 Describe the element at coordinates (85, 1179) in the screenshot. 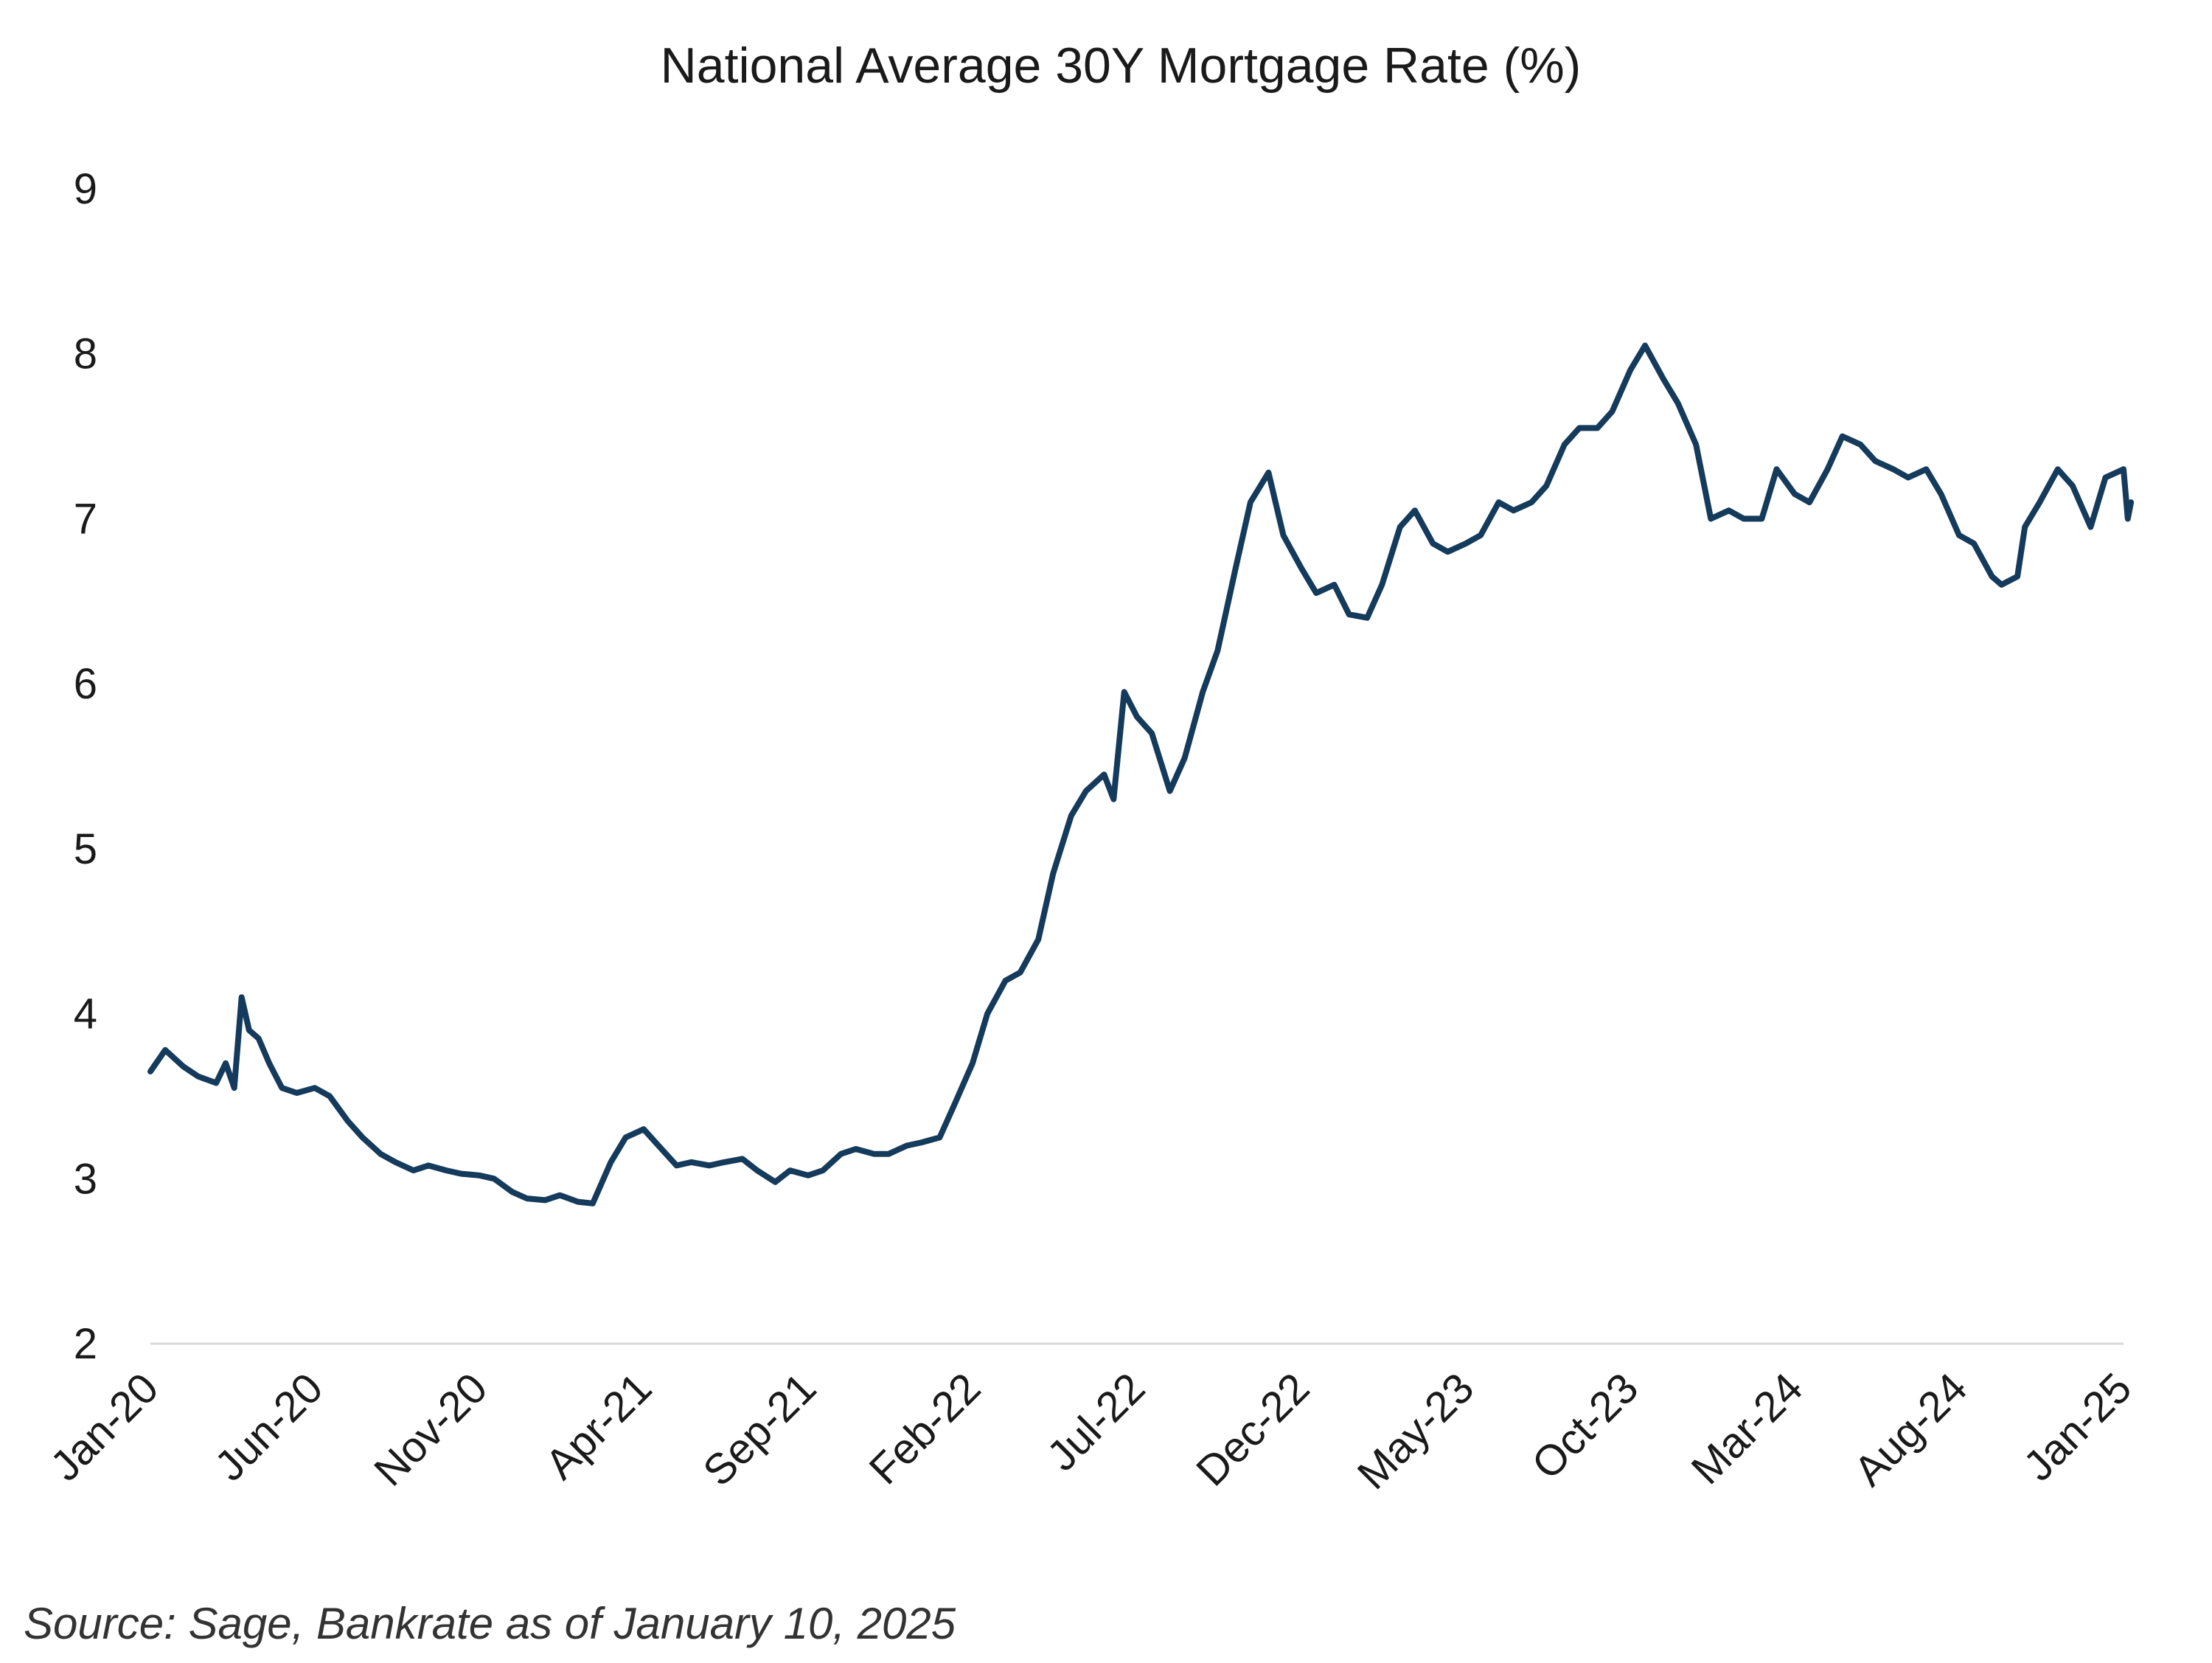

I see `y-tick-label: 3` at that location.